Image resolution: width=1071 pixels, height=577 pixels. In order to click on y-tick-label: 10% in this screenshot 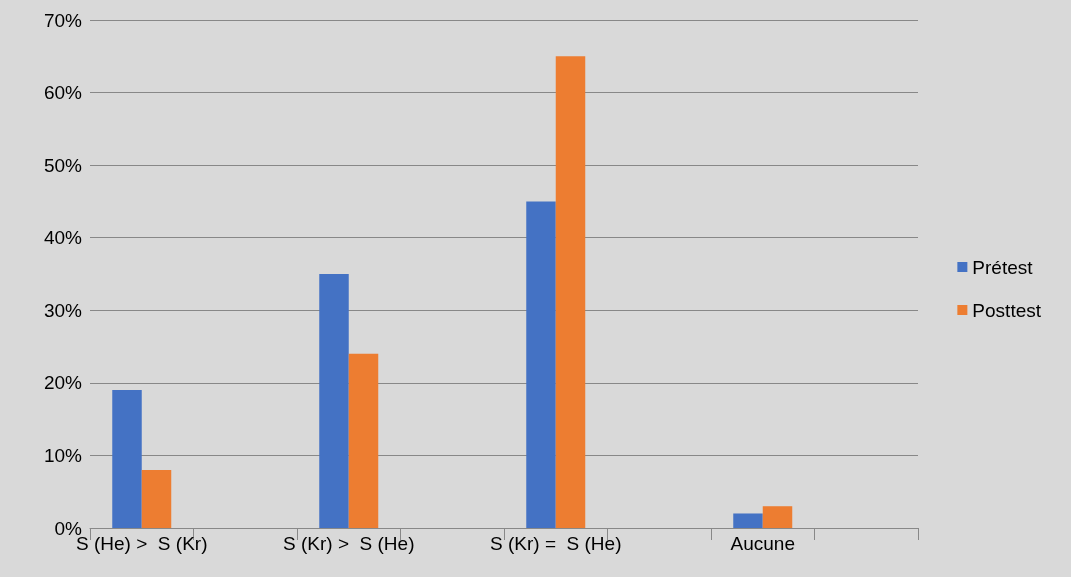, I will do `click(63, 455)`.